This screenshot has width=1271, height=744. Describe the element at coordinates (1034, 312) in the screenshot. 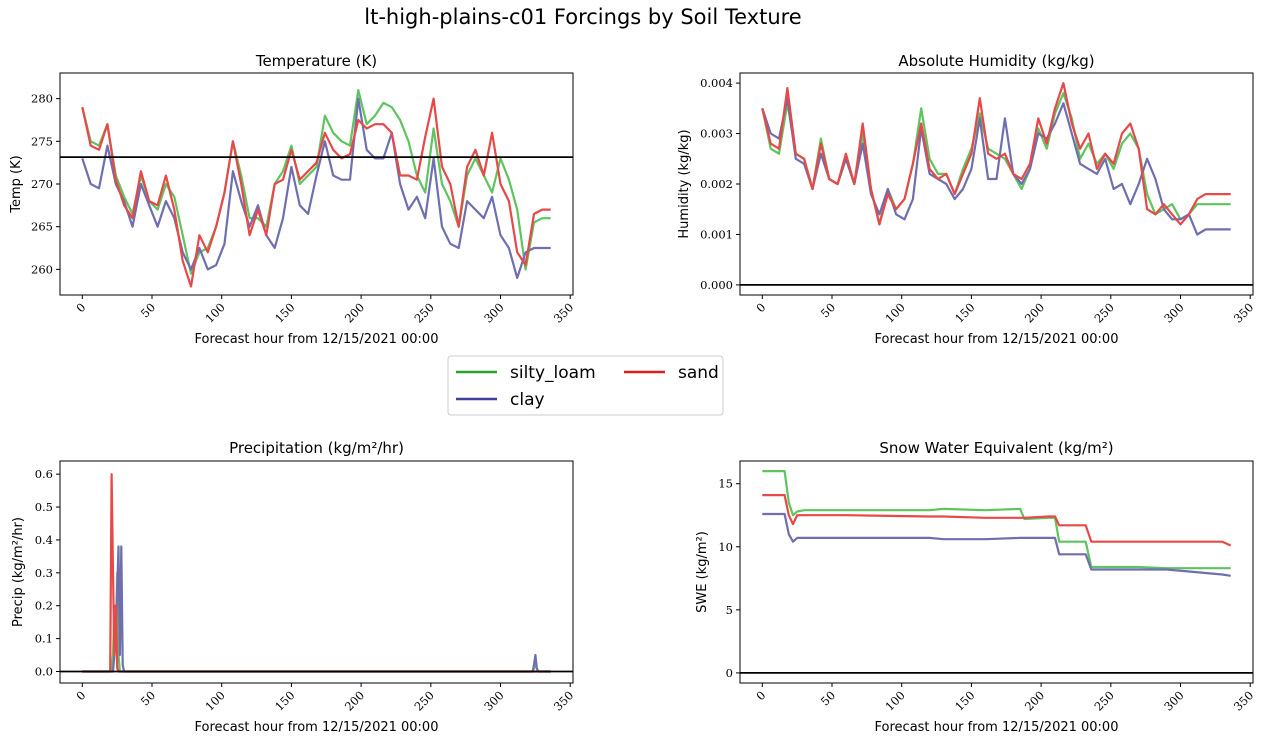

I see `humidity-xtick-label: 200` at that location.